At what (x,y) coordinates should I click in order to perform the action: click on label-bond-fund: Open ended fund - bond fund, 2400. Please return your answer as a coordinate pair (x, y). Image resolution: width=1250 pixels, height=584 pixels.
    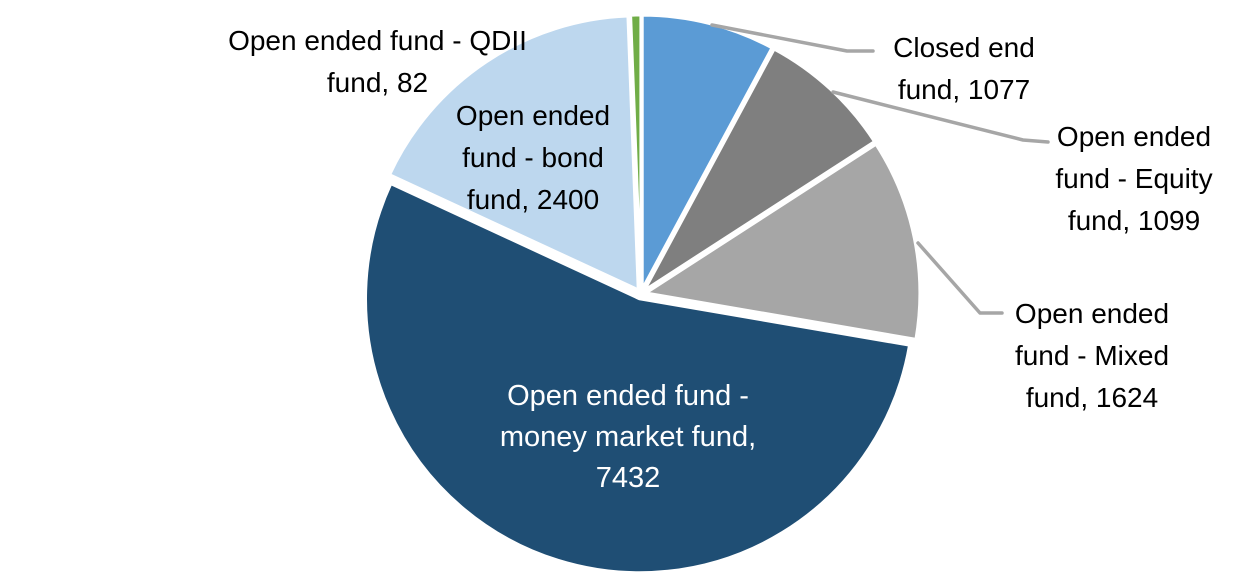
    Looking at the image, I should click on (533, 158).